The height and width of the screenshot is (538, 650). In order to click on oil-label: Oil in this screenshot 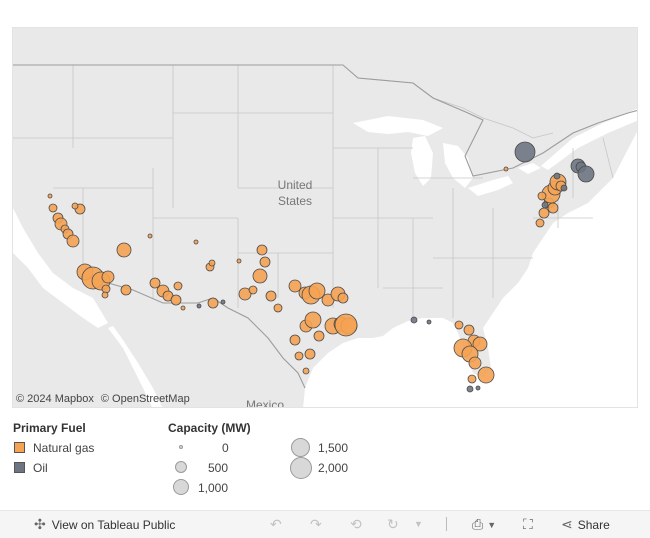, I will do `click(40, 468)`.